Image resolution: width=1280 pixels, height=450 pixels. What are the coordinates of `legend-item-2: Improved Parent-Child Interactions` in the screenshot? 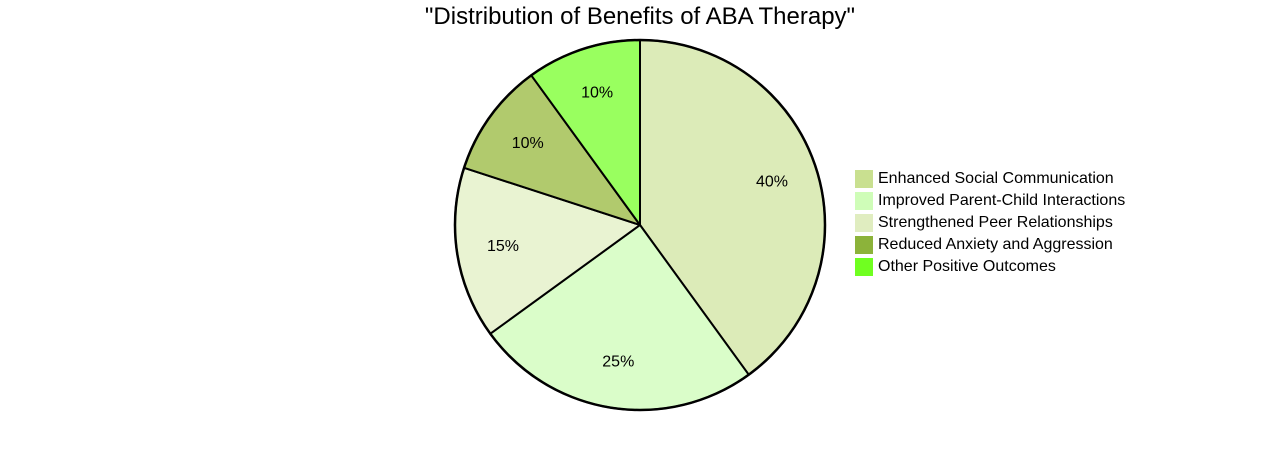 It's located at (990, 201).